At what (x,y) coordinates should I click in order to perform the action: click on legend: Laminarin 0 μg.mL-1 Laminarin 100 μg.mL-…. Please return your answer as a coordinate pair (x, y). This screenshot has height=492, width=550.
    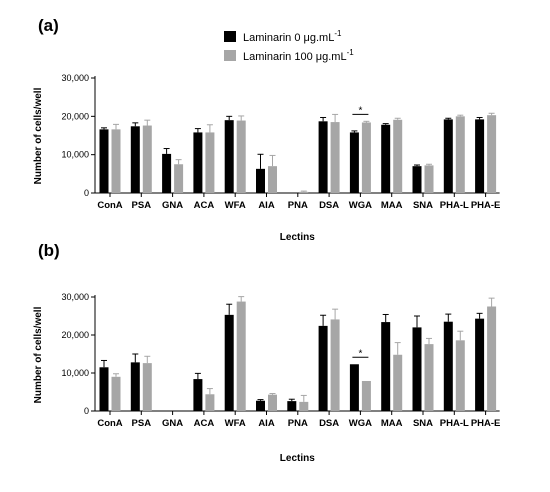
    Looking at the image, I should click on (289, 46).